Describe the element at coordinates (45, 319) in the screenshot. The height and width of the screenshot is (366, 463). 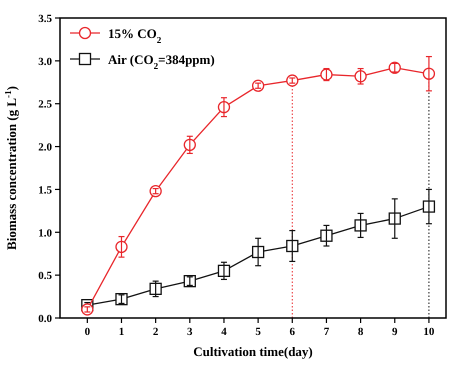
I see `y-tick-label: 0.0` at that location.